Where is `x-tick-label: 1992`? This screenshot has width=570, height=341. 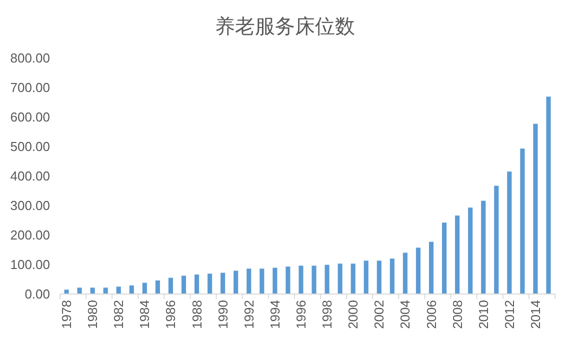 x-tick-label: 1992 is located at coordinates (248, 314).